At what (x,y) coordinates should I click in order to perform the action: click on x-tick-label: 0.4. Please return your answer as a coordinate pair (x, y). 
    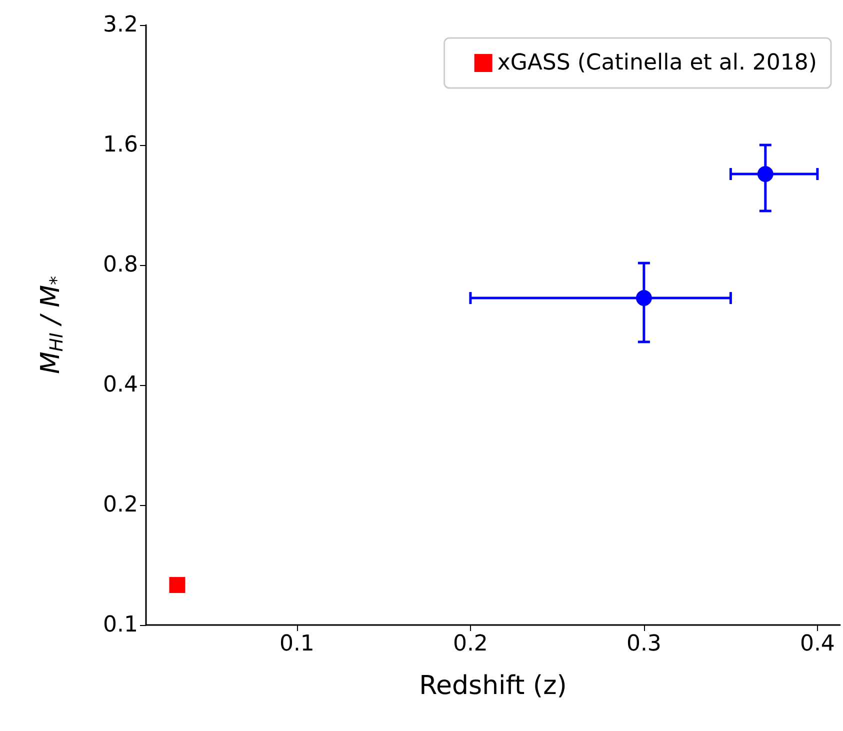
    Looking at the image, I should click on (817, 644).